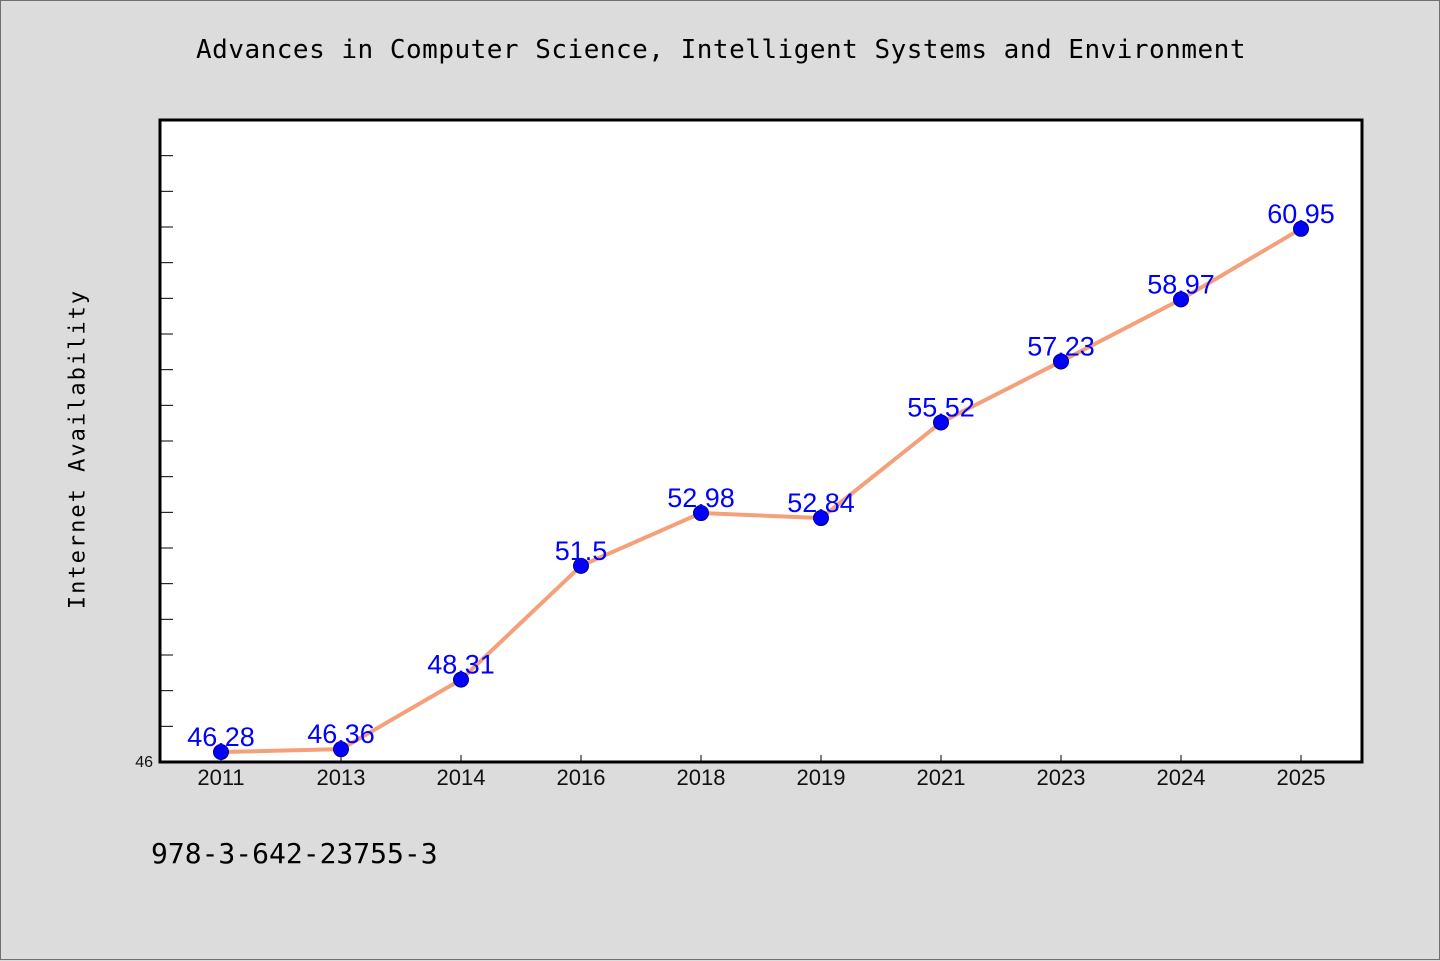 The height and width of the screenshot is (961, 1440). What do you see at coordinates (1301, 777) in the screenshot?
I see `x-tick-label: 2025` at bounding box center [1301, 777].